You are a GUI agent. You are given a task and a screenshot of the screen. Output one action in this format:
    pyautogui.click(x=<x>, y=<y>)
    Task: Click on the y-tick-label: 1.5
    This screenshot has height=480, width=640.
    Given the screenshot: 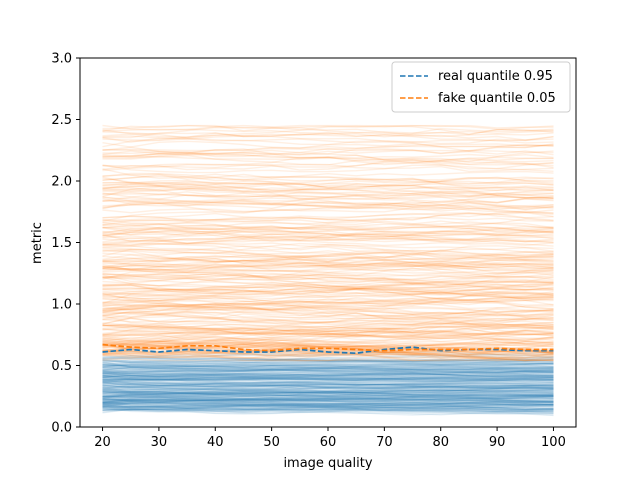 What is the action you would take?
    pyautogui.click(x=61, y=243)
    